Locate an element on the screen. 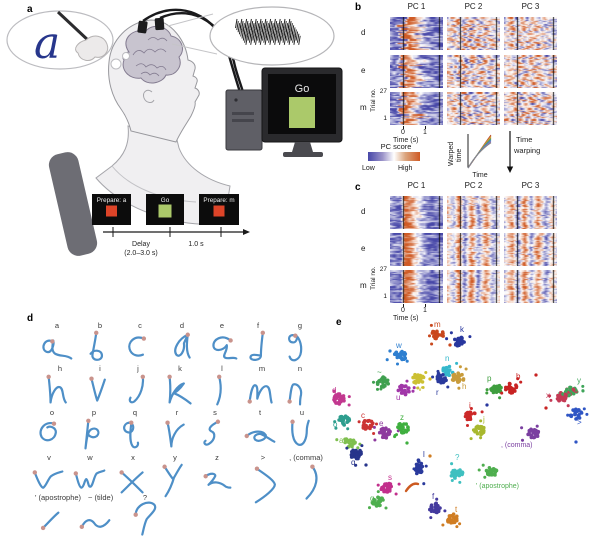  ear is located at coordinates (149, 96).